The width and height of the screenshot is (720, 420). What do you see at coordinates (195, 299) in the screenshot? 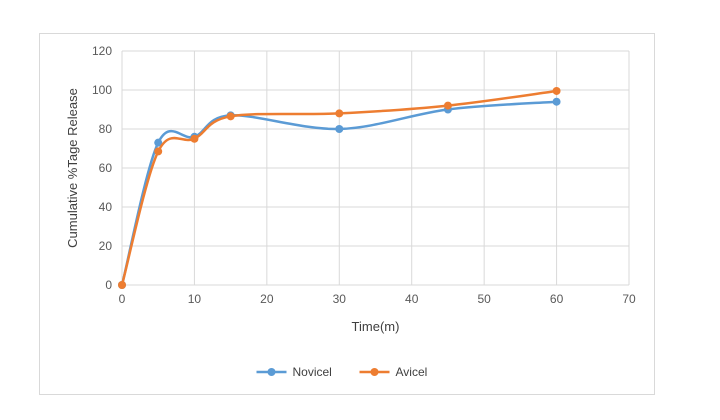
I see `x-tick-label-1: 10` at bounding box center [195, 299].